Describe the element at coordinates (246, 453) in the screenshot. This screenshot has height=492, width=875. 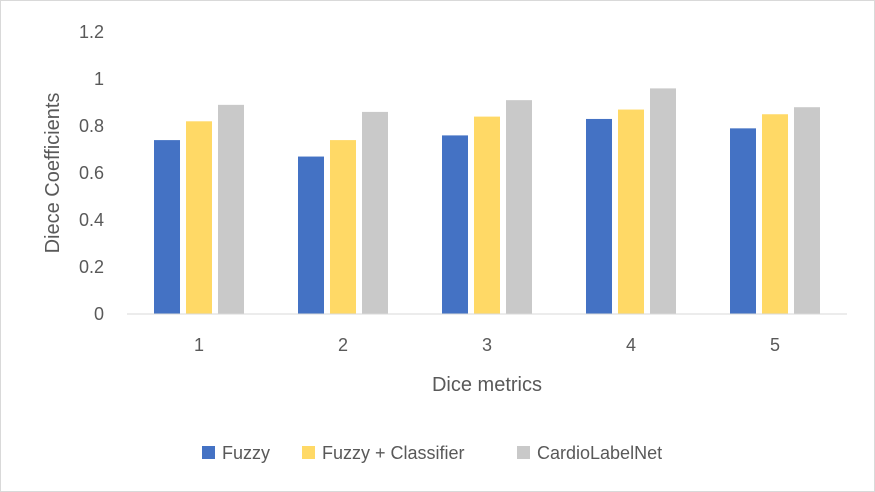
I see `legend-label: Fuzzy` at that location.